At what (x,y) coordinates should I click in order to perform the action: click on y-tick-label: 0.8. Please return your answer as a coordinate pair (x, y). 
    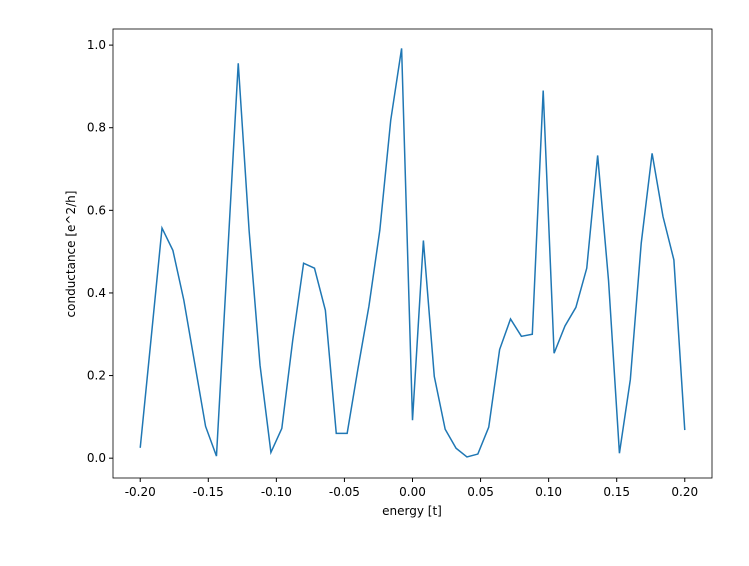
    Looking at the image, I should click on (96, 128).